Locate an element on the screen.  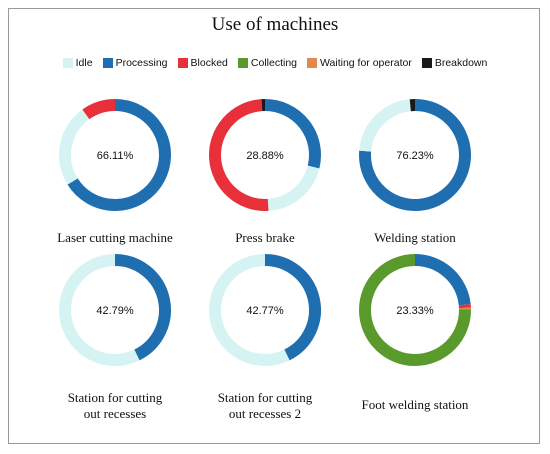
center-percentage-label: 76.23% is located at coordinates (415, 156).